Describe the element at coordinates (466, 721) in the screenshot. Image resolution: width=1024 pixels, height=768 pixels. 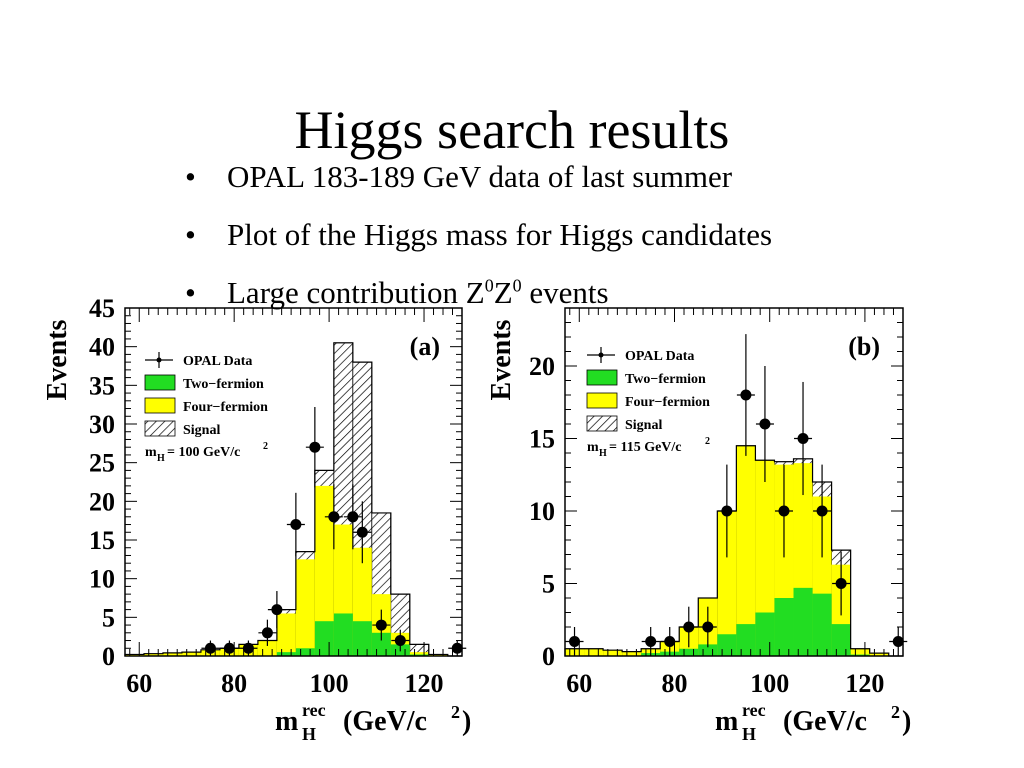
I see `x-axis-label-unit-end: )` at that location.